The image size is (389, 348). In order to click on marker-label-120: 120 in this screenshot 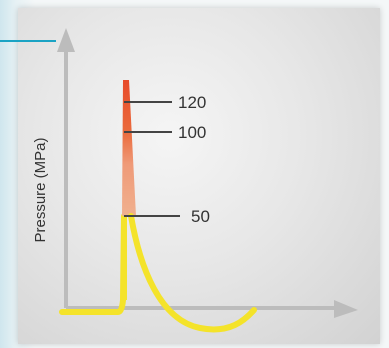, I will do `click(192, 102)`.